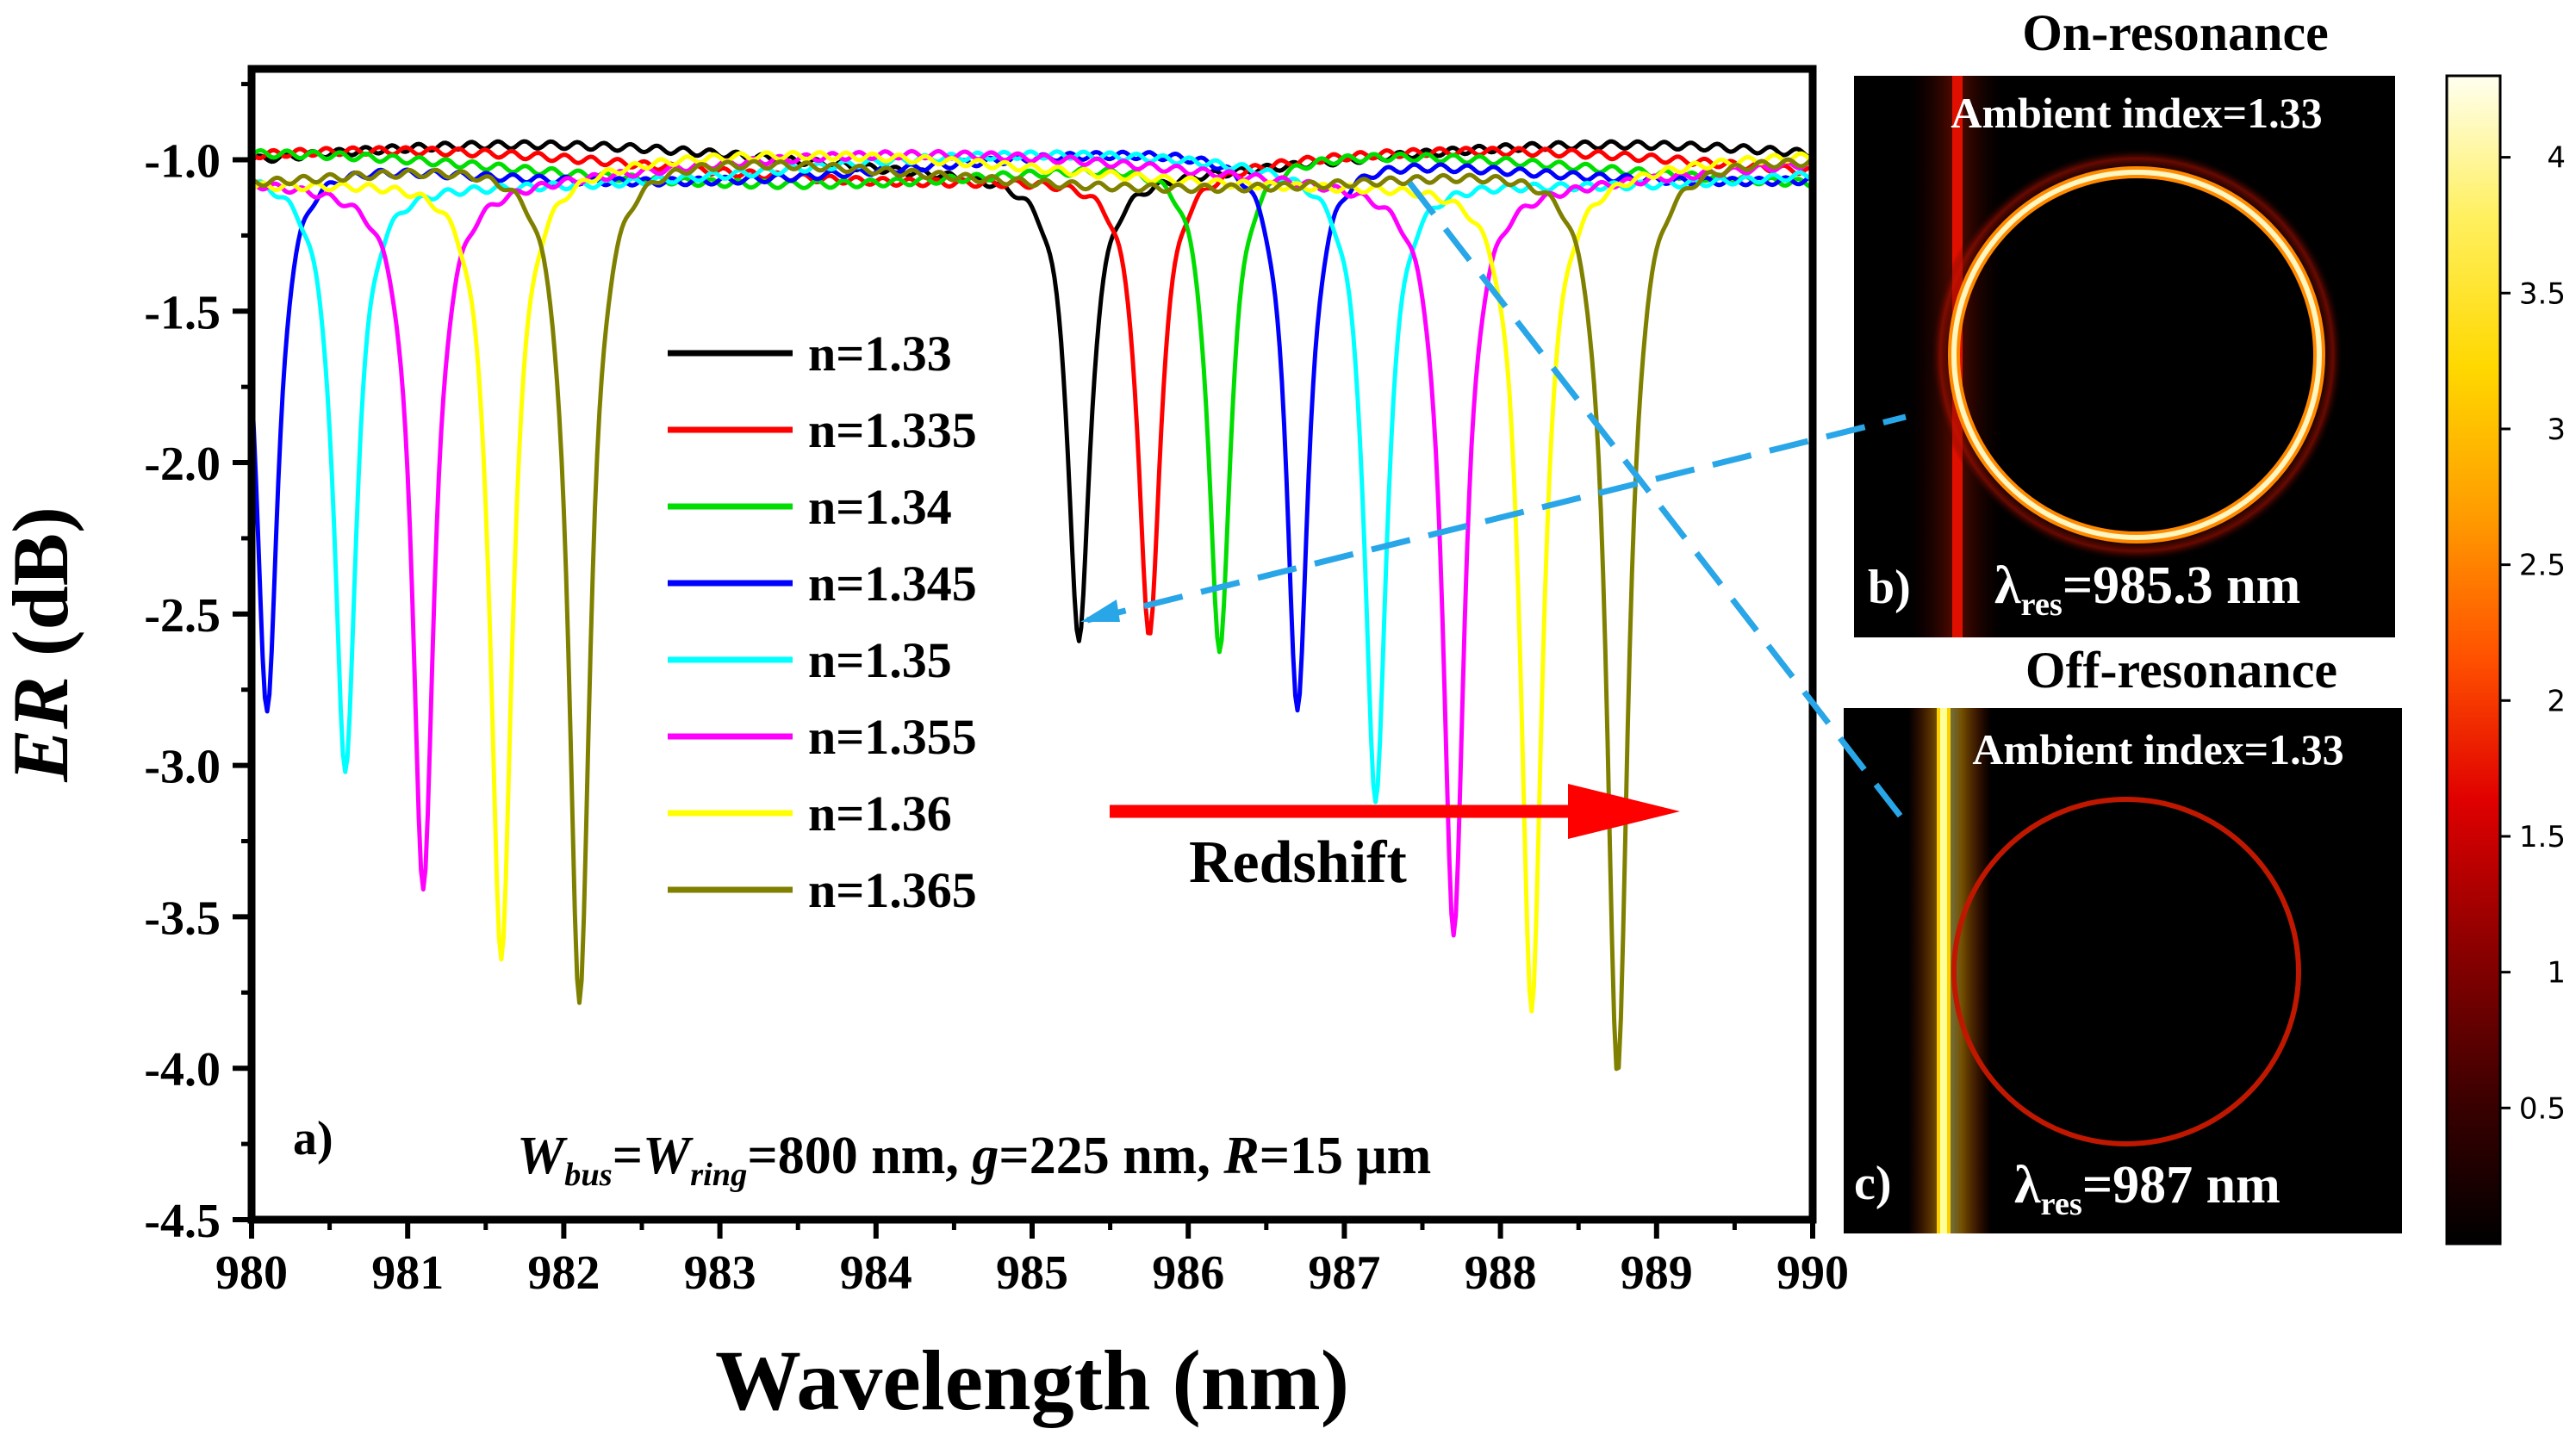 The width and height of the screenshot is (2576, 1435). What do you see at coordinates (2137, 113) in the screenshot?
I see `panel-b-ambient: Ambient index=1.33` at bounding box center [2137, 113].